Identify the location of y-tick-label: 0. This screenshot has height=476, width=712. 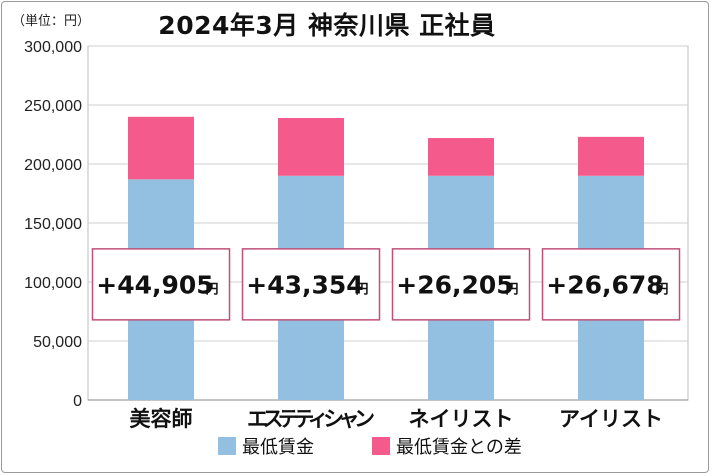
(77, 401).